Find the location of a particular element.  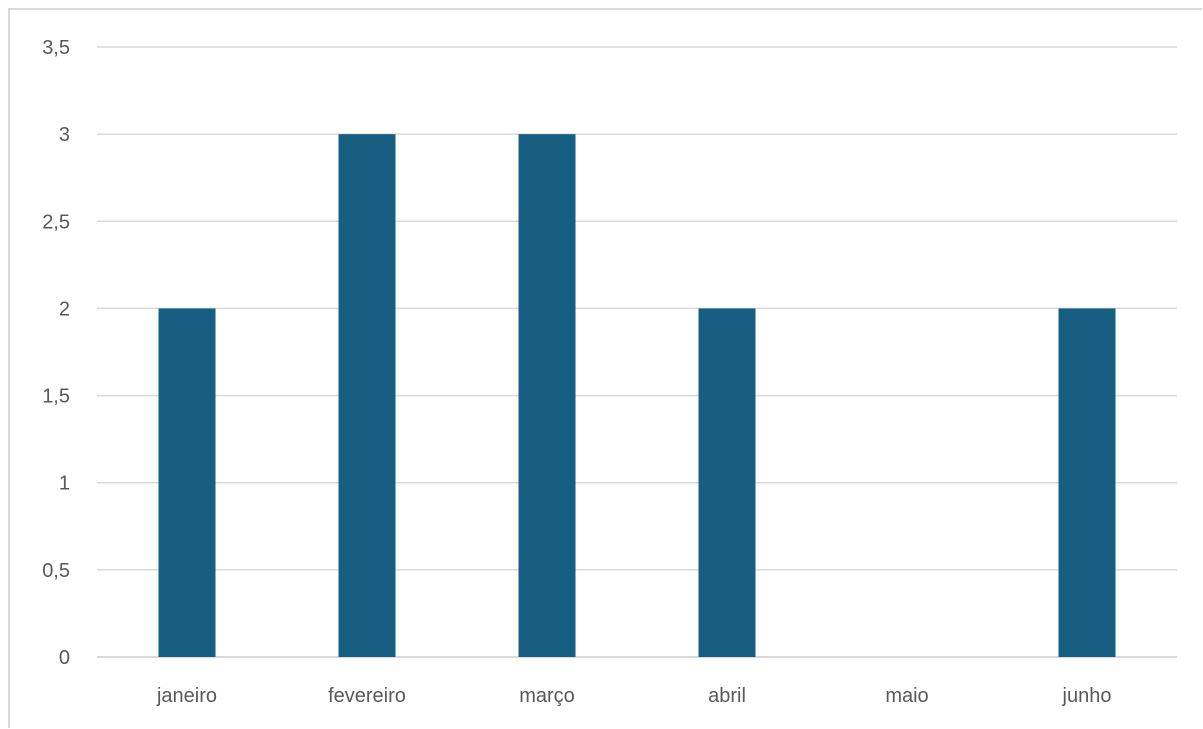

bar-junho is located at coordinates (1087, 482).